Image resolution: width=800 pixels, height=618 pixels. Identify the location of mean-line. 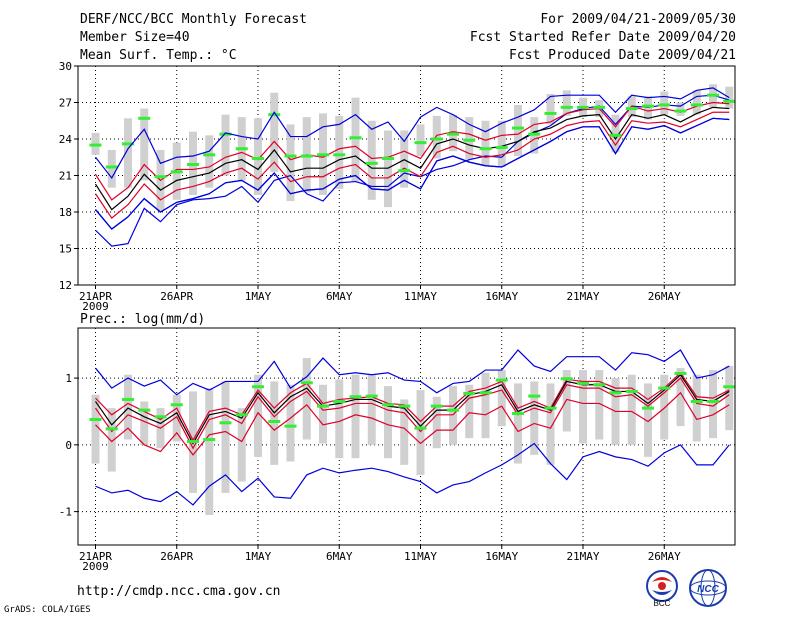
(412, 409).